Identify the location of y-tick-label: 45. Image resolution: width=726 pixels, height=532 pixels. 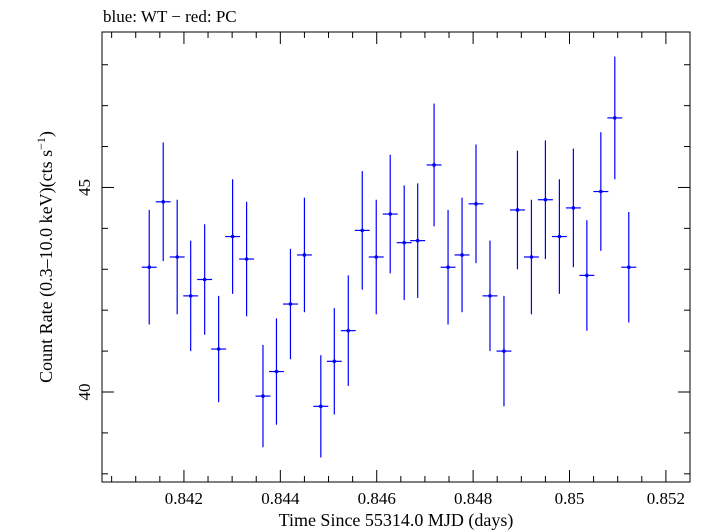
(84, 187).